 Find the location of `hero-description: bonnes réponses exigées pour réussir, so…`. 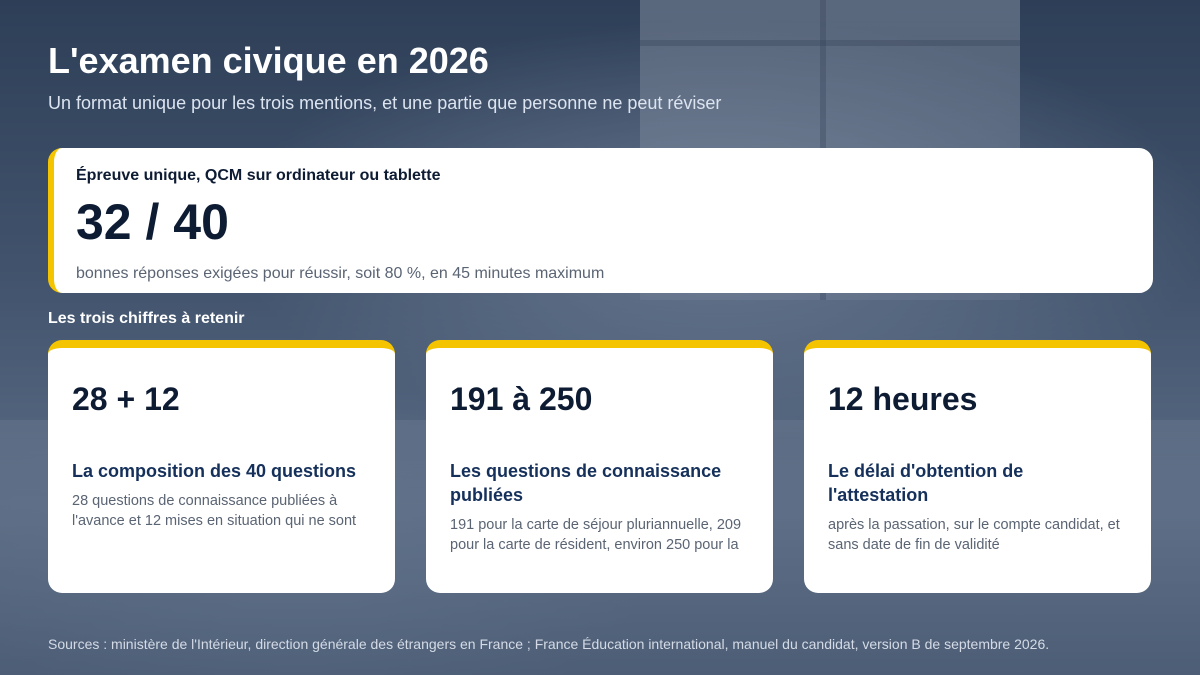

hero-description: bonnes réponses exigées pour réussir, so… is located at coordinates (340, 273).